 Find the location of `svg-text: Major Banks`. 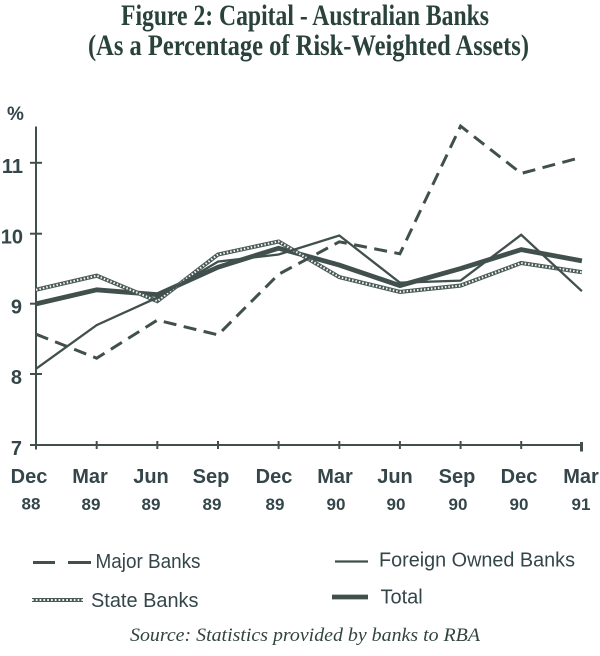

svg-text: Major Banks is located at coordinates (148, 562).